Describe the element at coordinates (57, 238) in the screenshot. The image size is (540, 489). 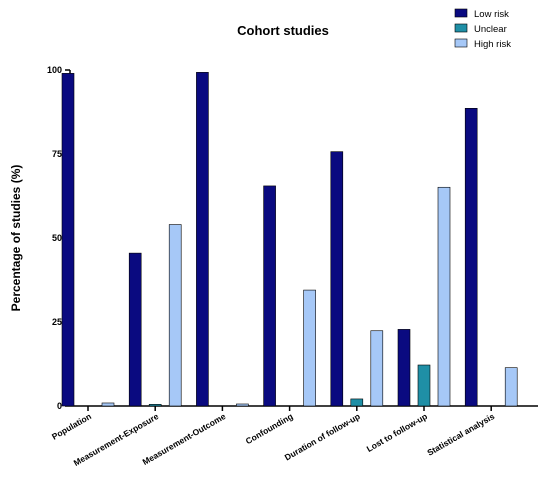
I see `y-tick-label: 50` at that location.